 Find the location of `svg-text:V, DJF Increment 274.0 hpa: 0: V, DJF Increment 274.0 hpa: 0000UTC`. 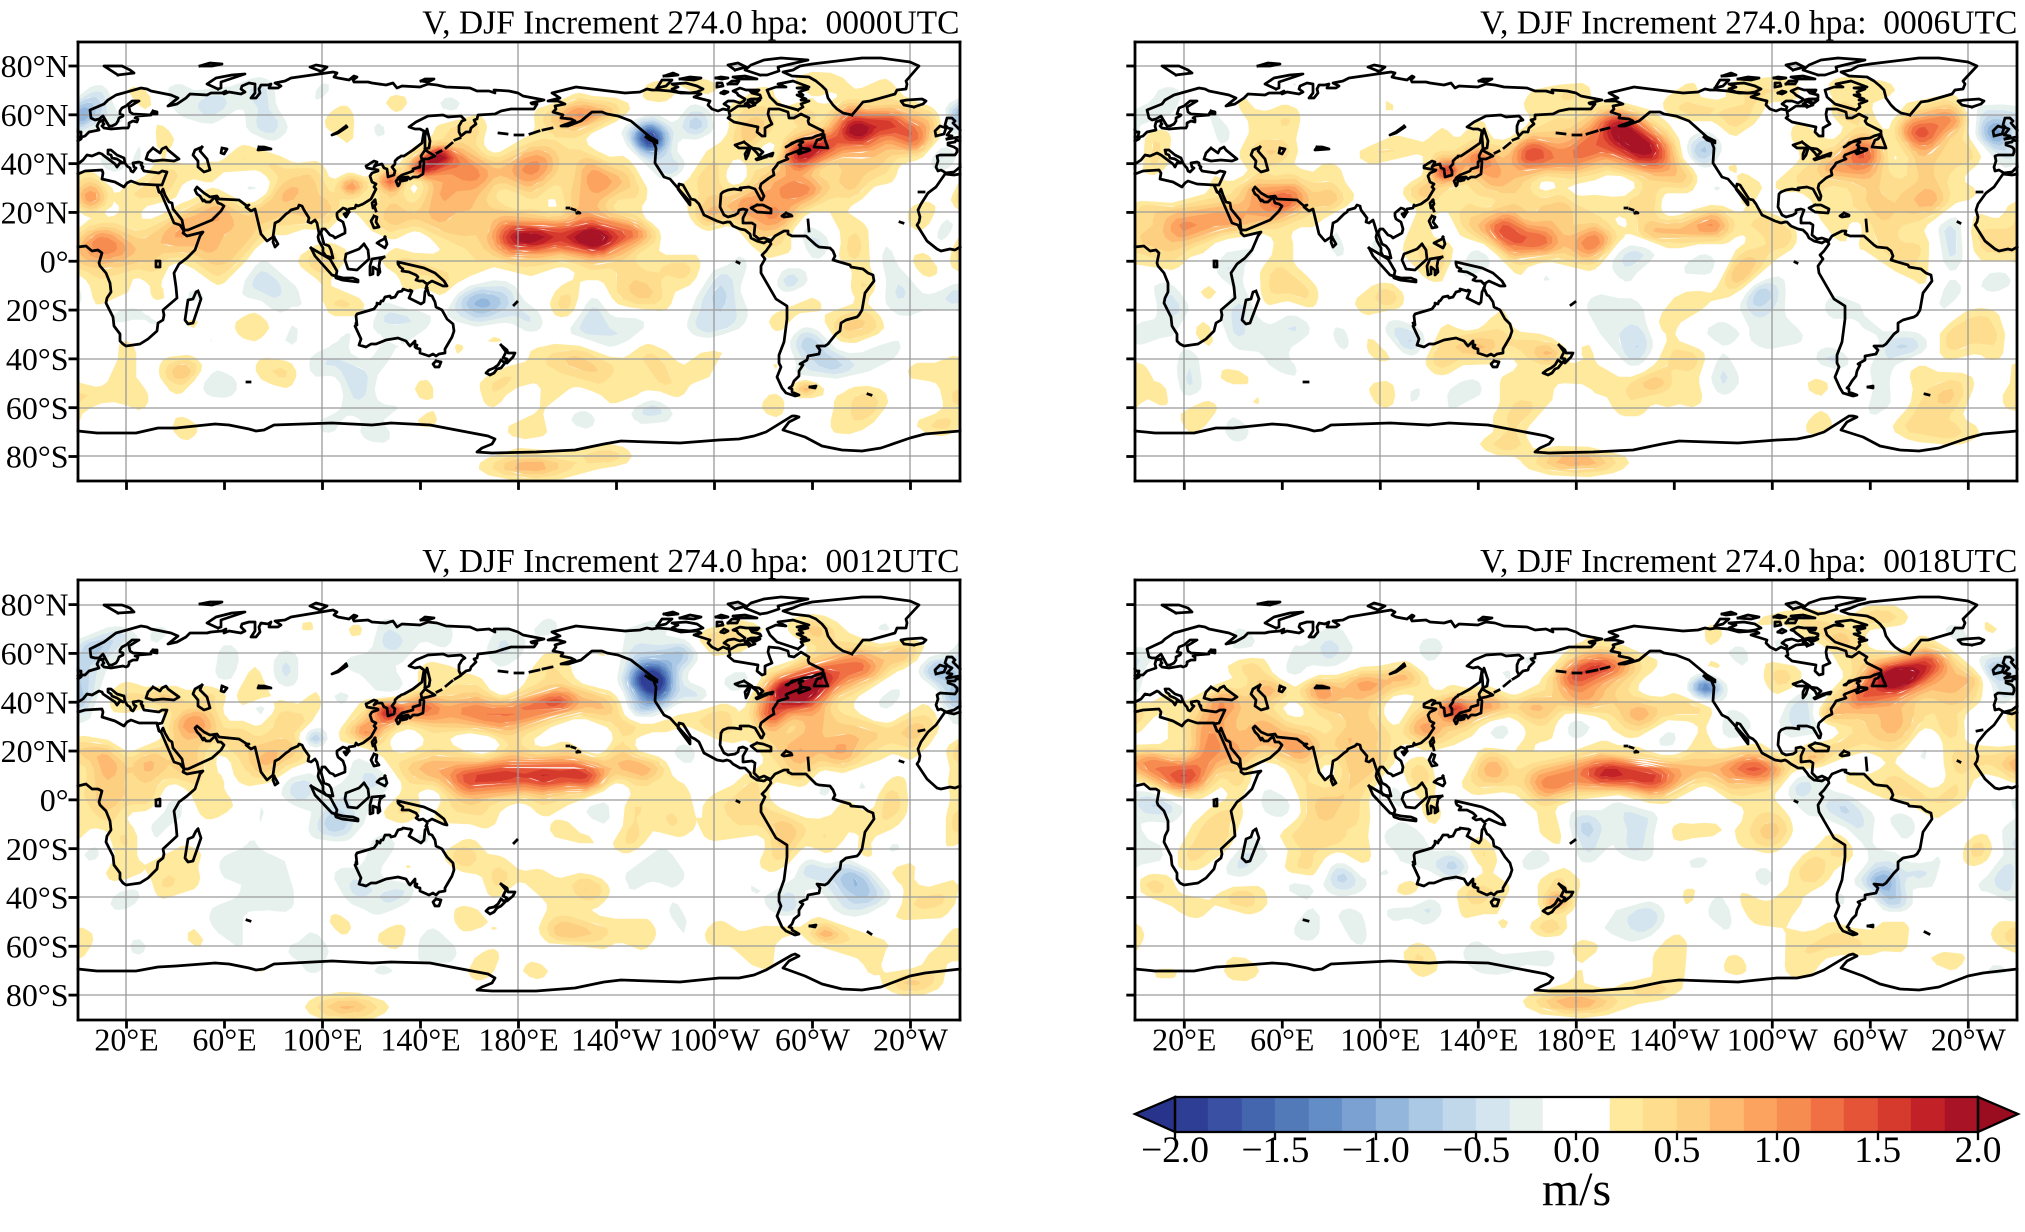

svg-text:V, DJF Increment 274.0 hpa: 0: V, DJF Increment 274.0 hpa: 0000UTC is located at coordinates (690, 23).